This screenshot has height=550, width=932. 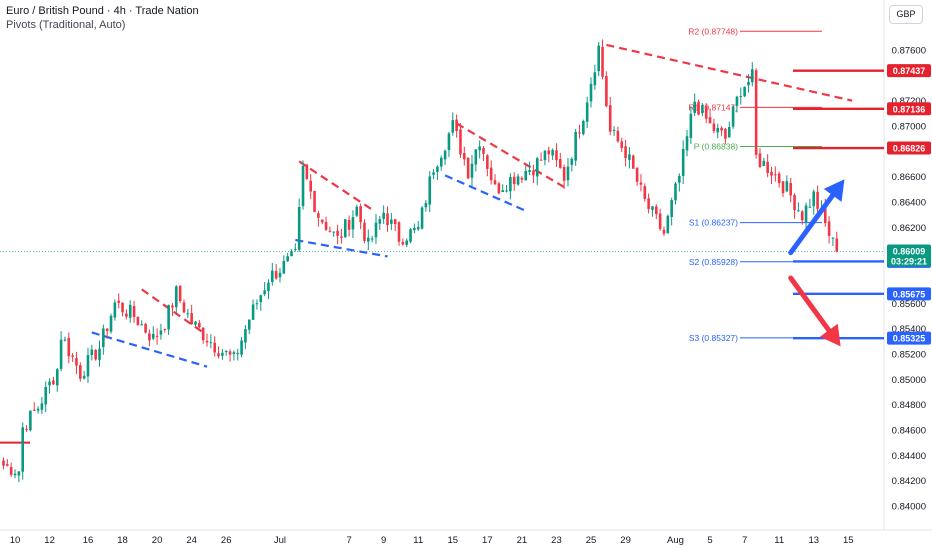 What do you see at coordinates (909, 109) in the screenshot?
I see `level-tag-text: 0.87136` at bounding box center [909, 109].